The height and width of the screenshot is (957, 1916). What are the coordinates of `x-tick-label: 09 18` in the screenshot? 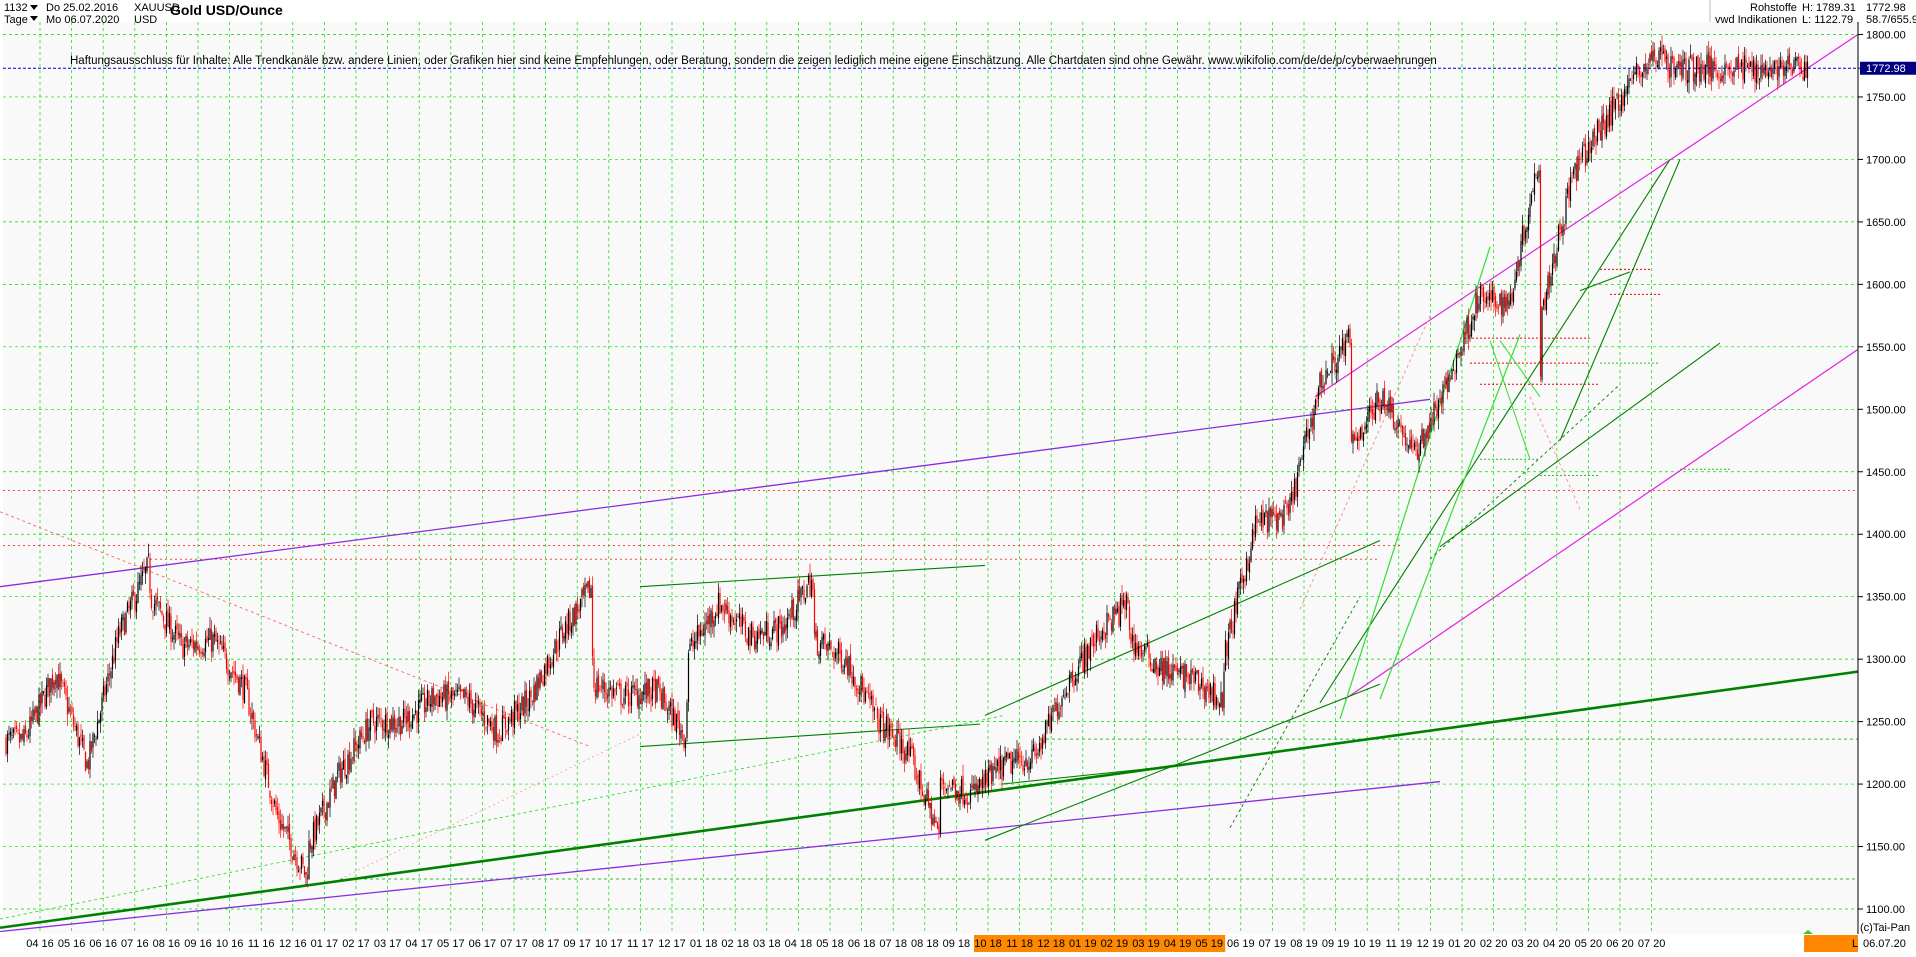 It's located at (957, 944).